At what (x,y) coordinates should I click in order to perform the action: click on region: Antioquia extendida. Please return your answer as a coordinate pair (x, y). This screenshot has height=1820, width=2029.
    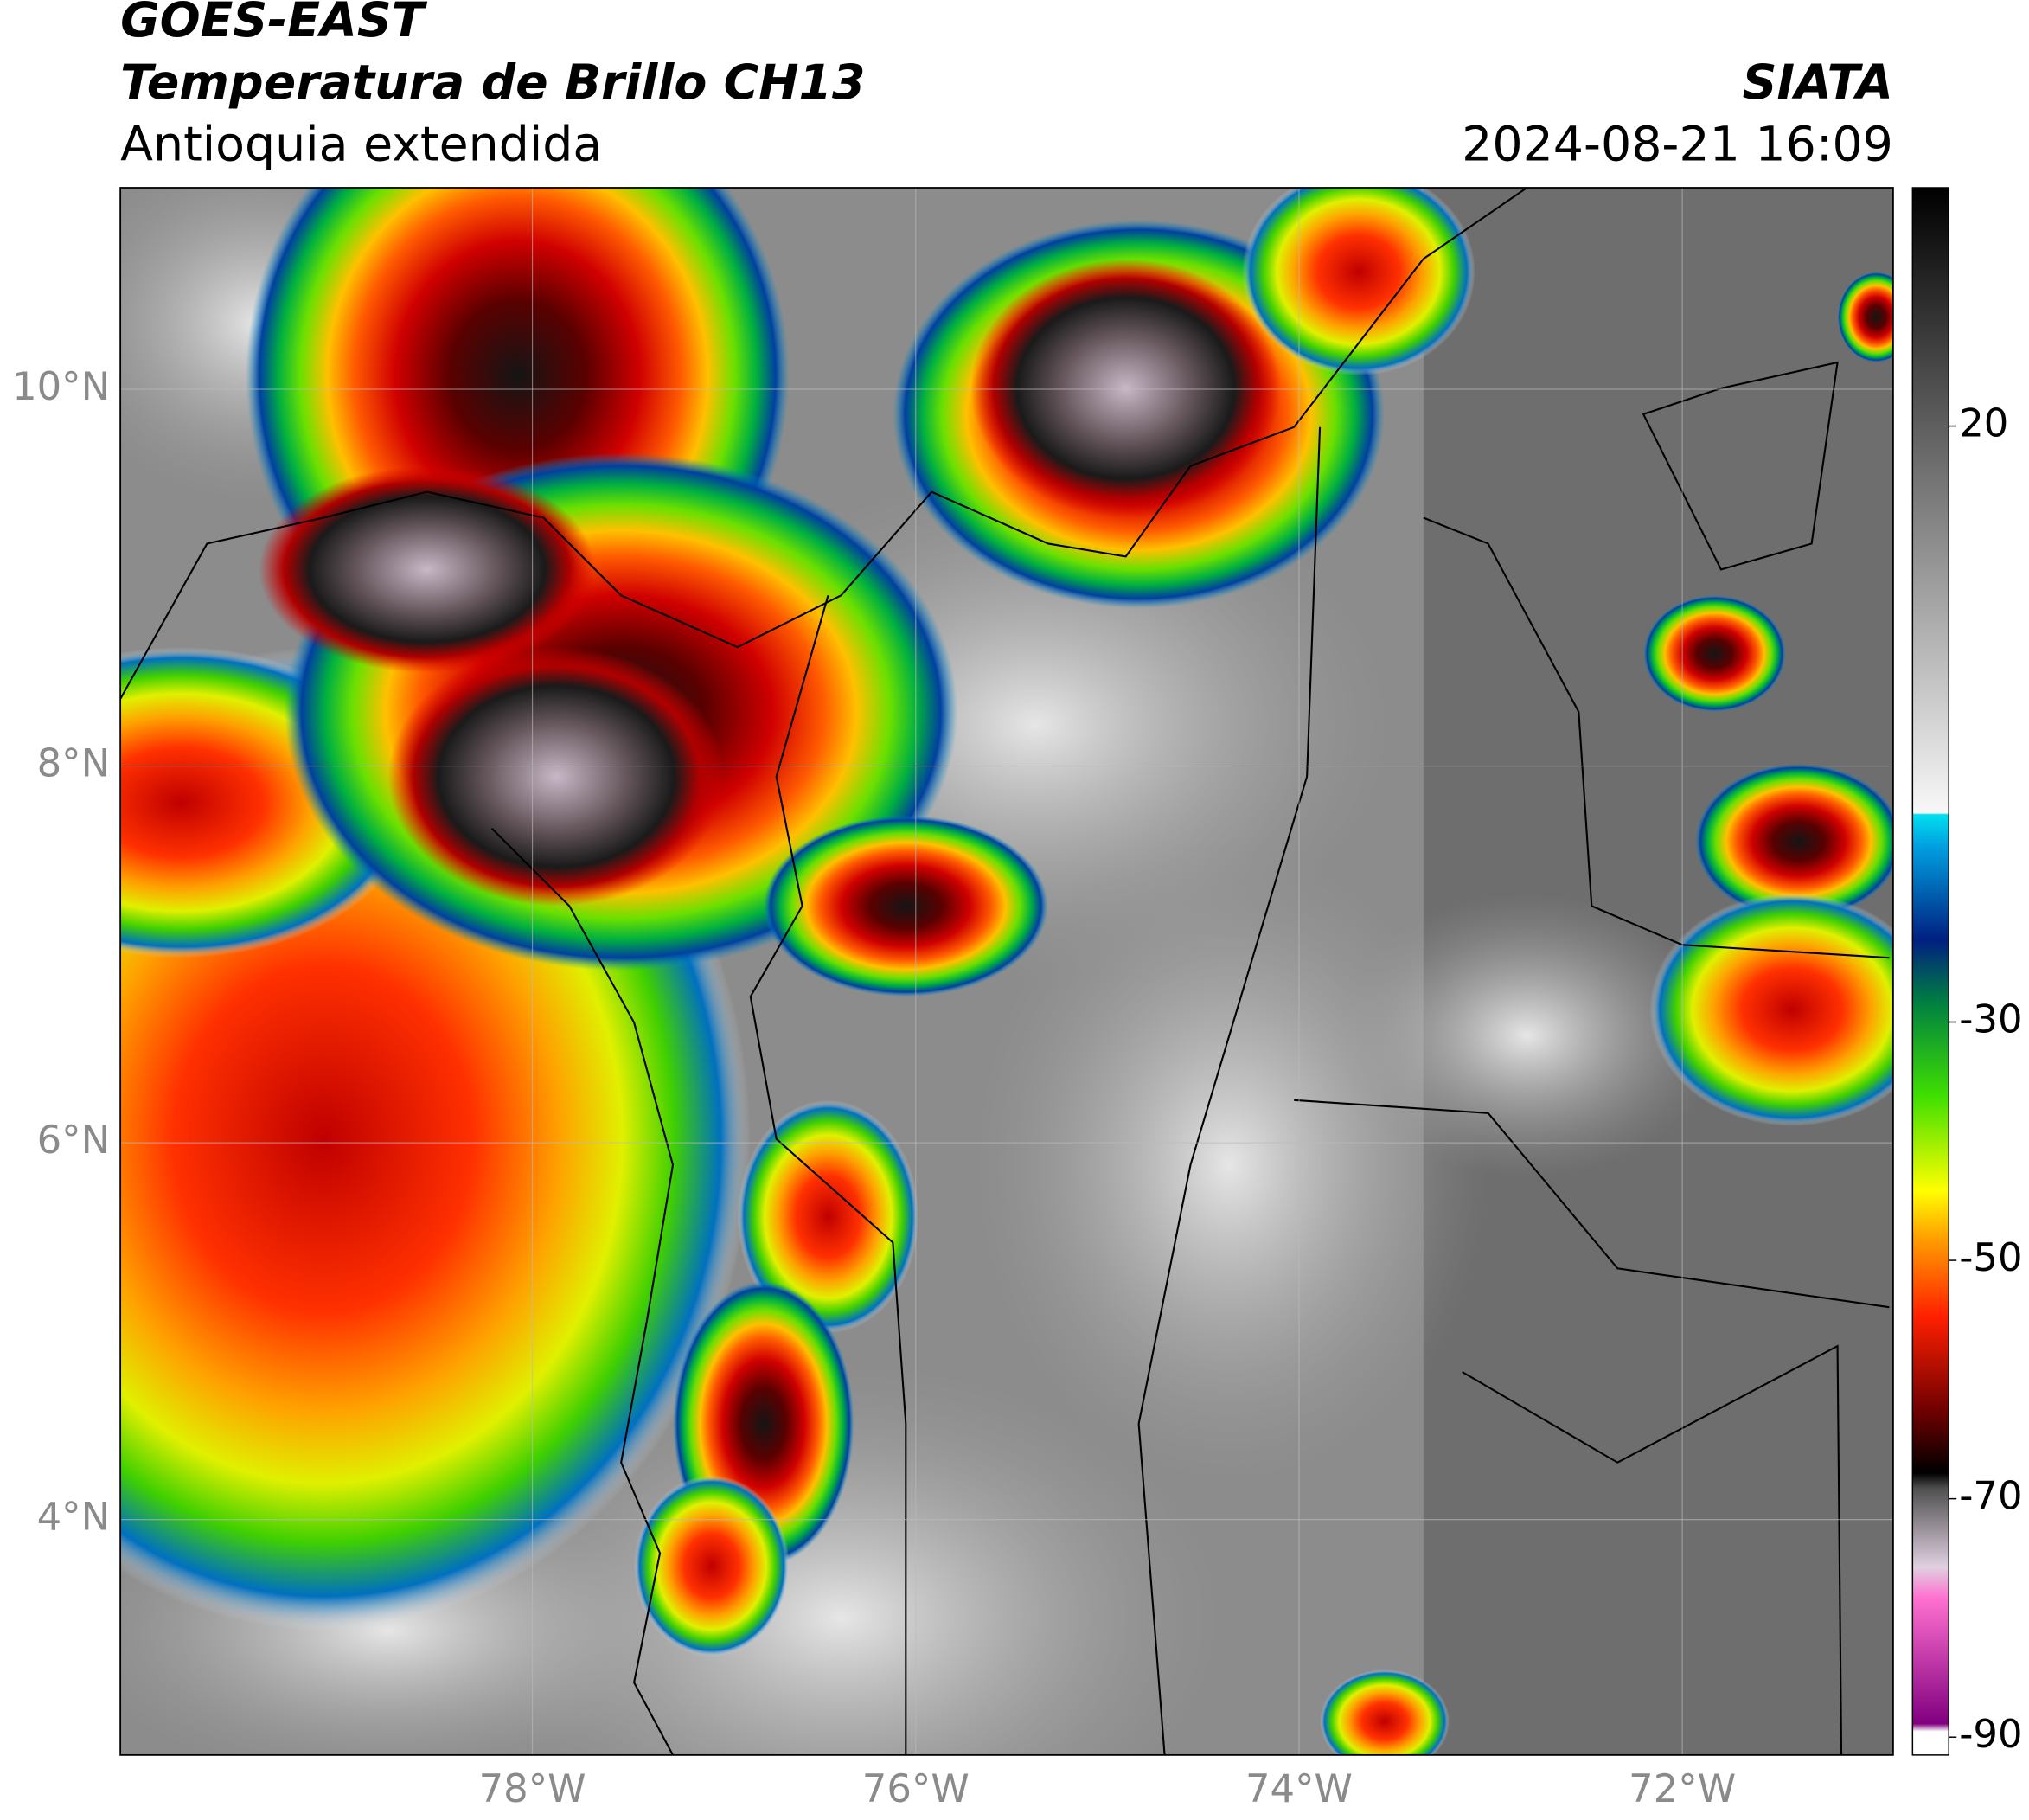
    Looking at the image, I should click on (361, 145).